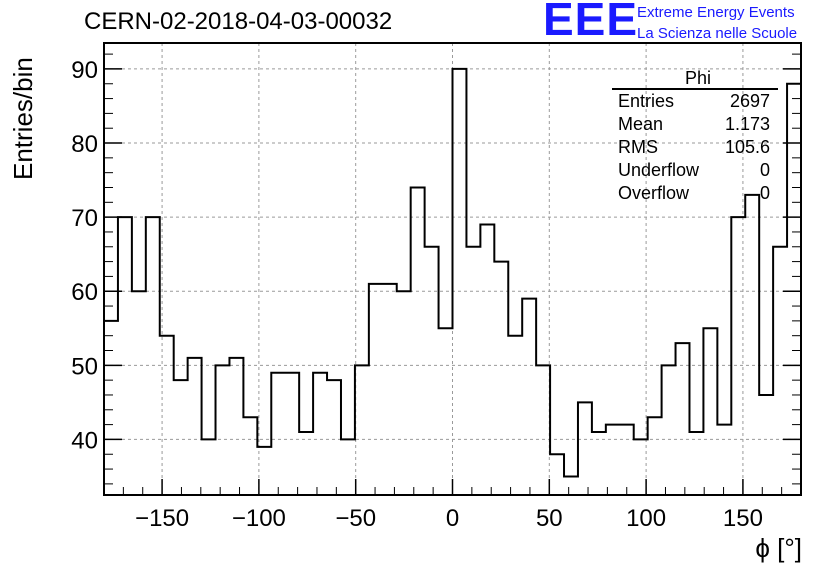 This screenshot has width=836, height=572. Describe the element at coordinates (452, 518) in the screenshot. I see `x-tick-label: 0` at that location.